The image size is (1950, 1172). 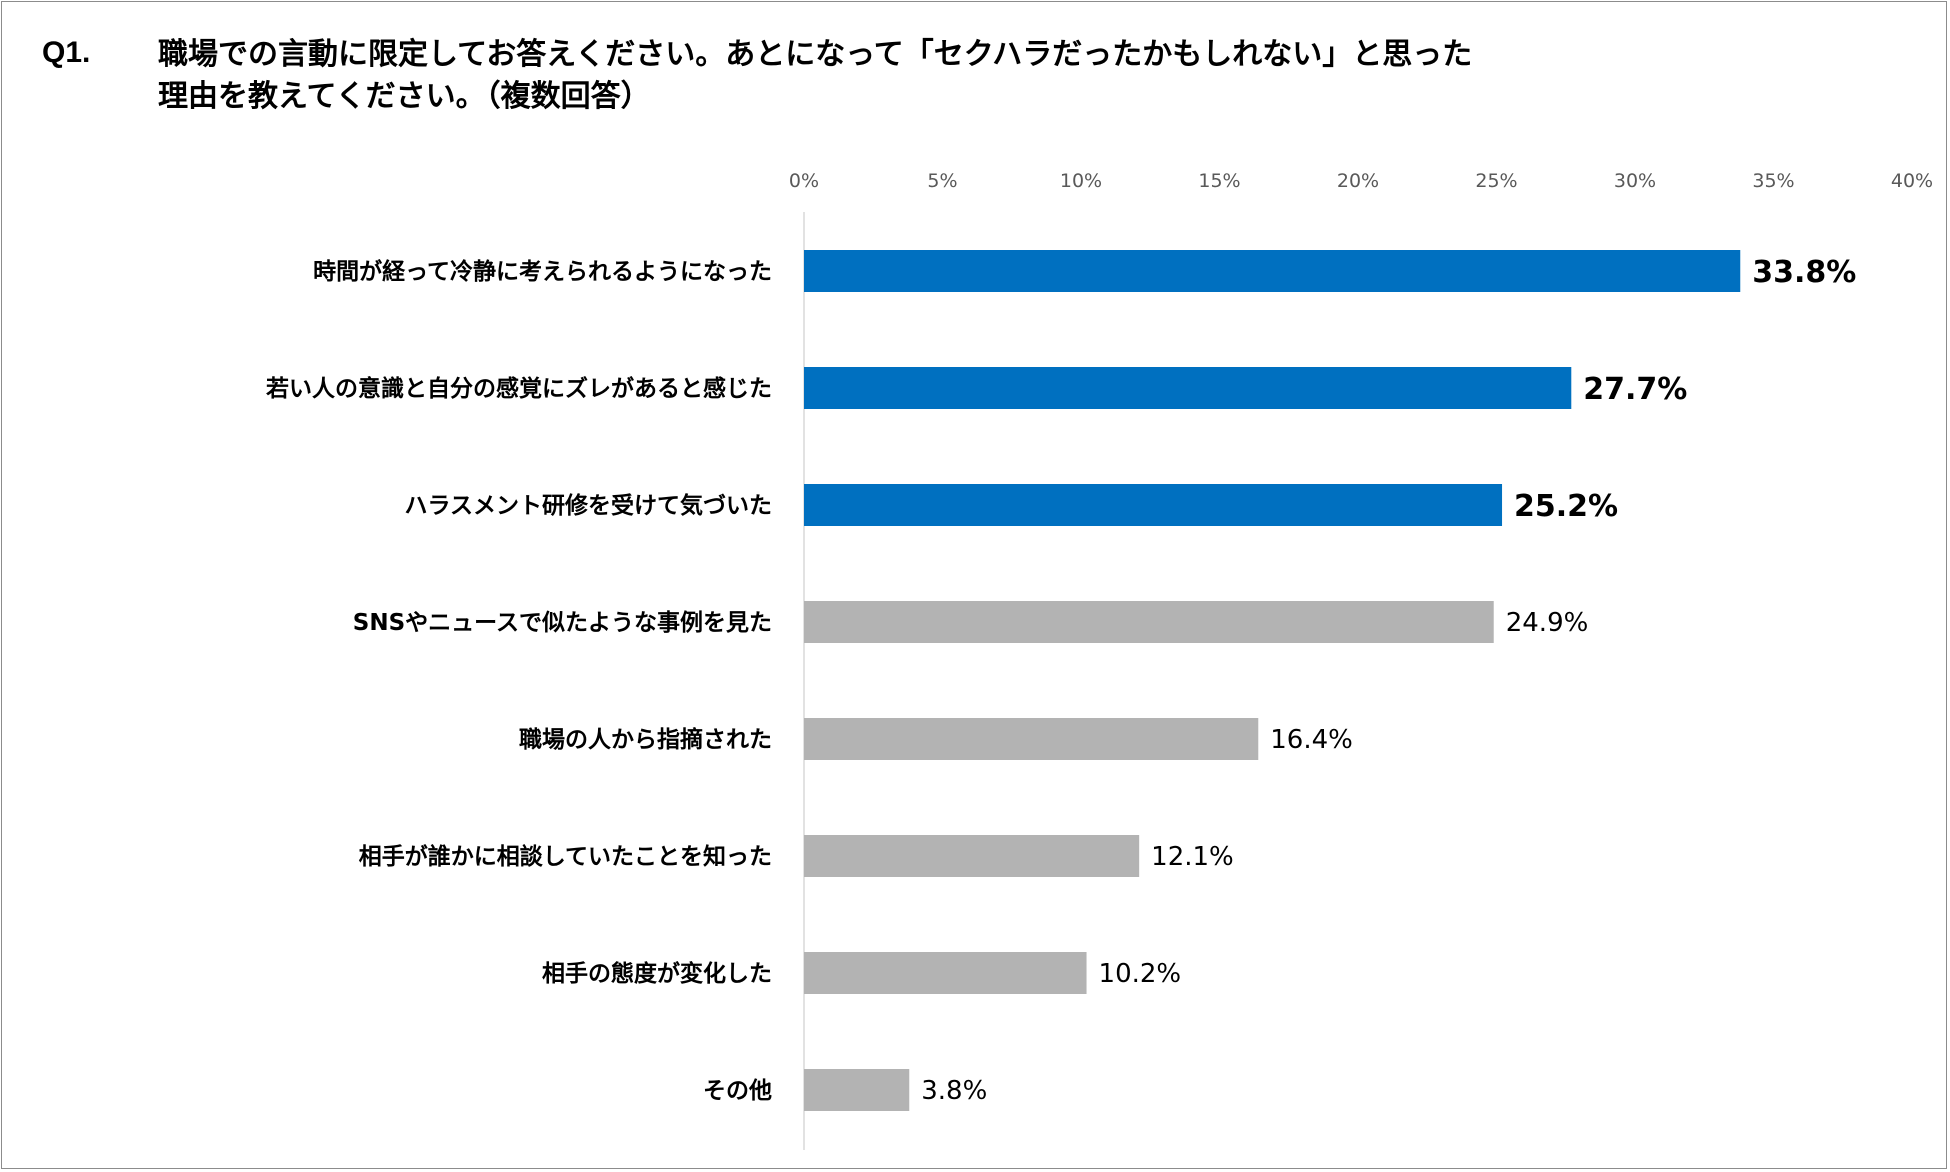 What do you see at coordinates (1311, 740) in the screenshot?
I see `value-label: 16.4%` at bounding box center [1311, 740].